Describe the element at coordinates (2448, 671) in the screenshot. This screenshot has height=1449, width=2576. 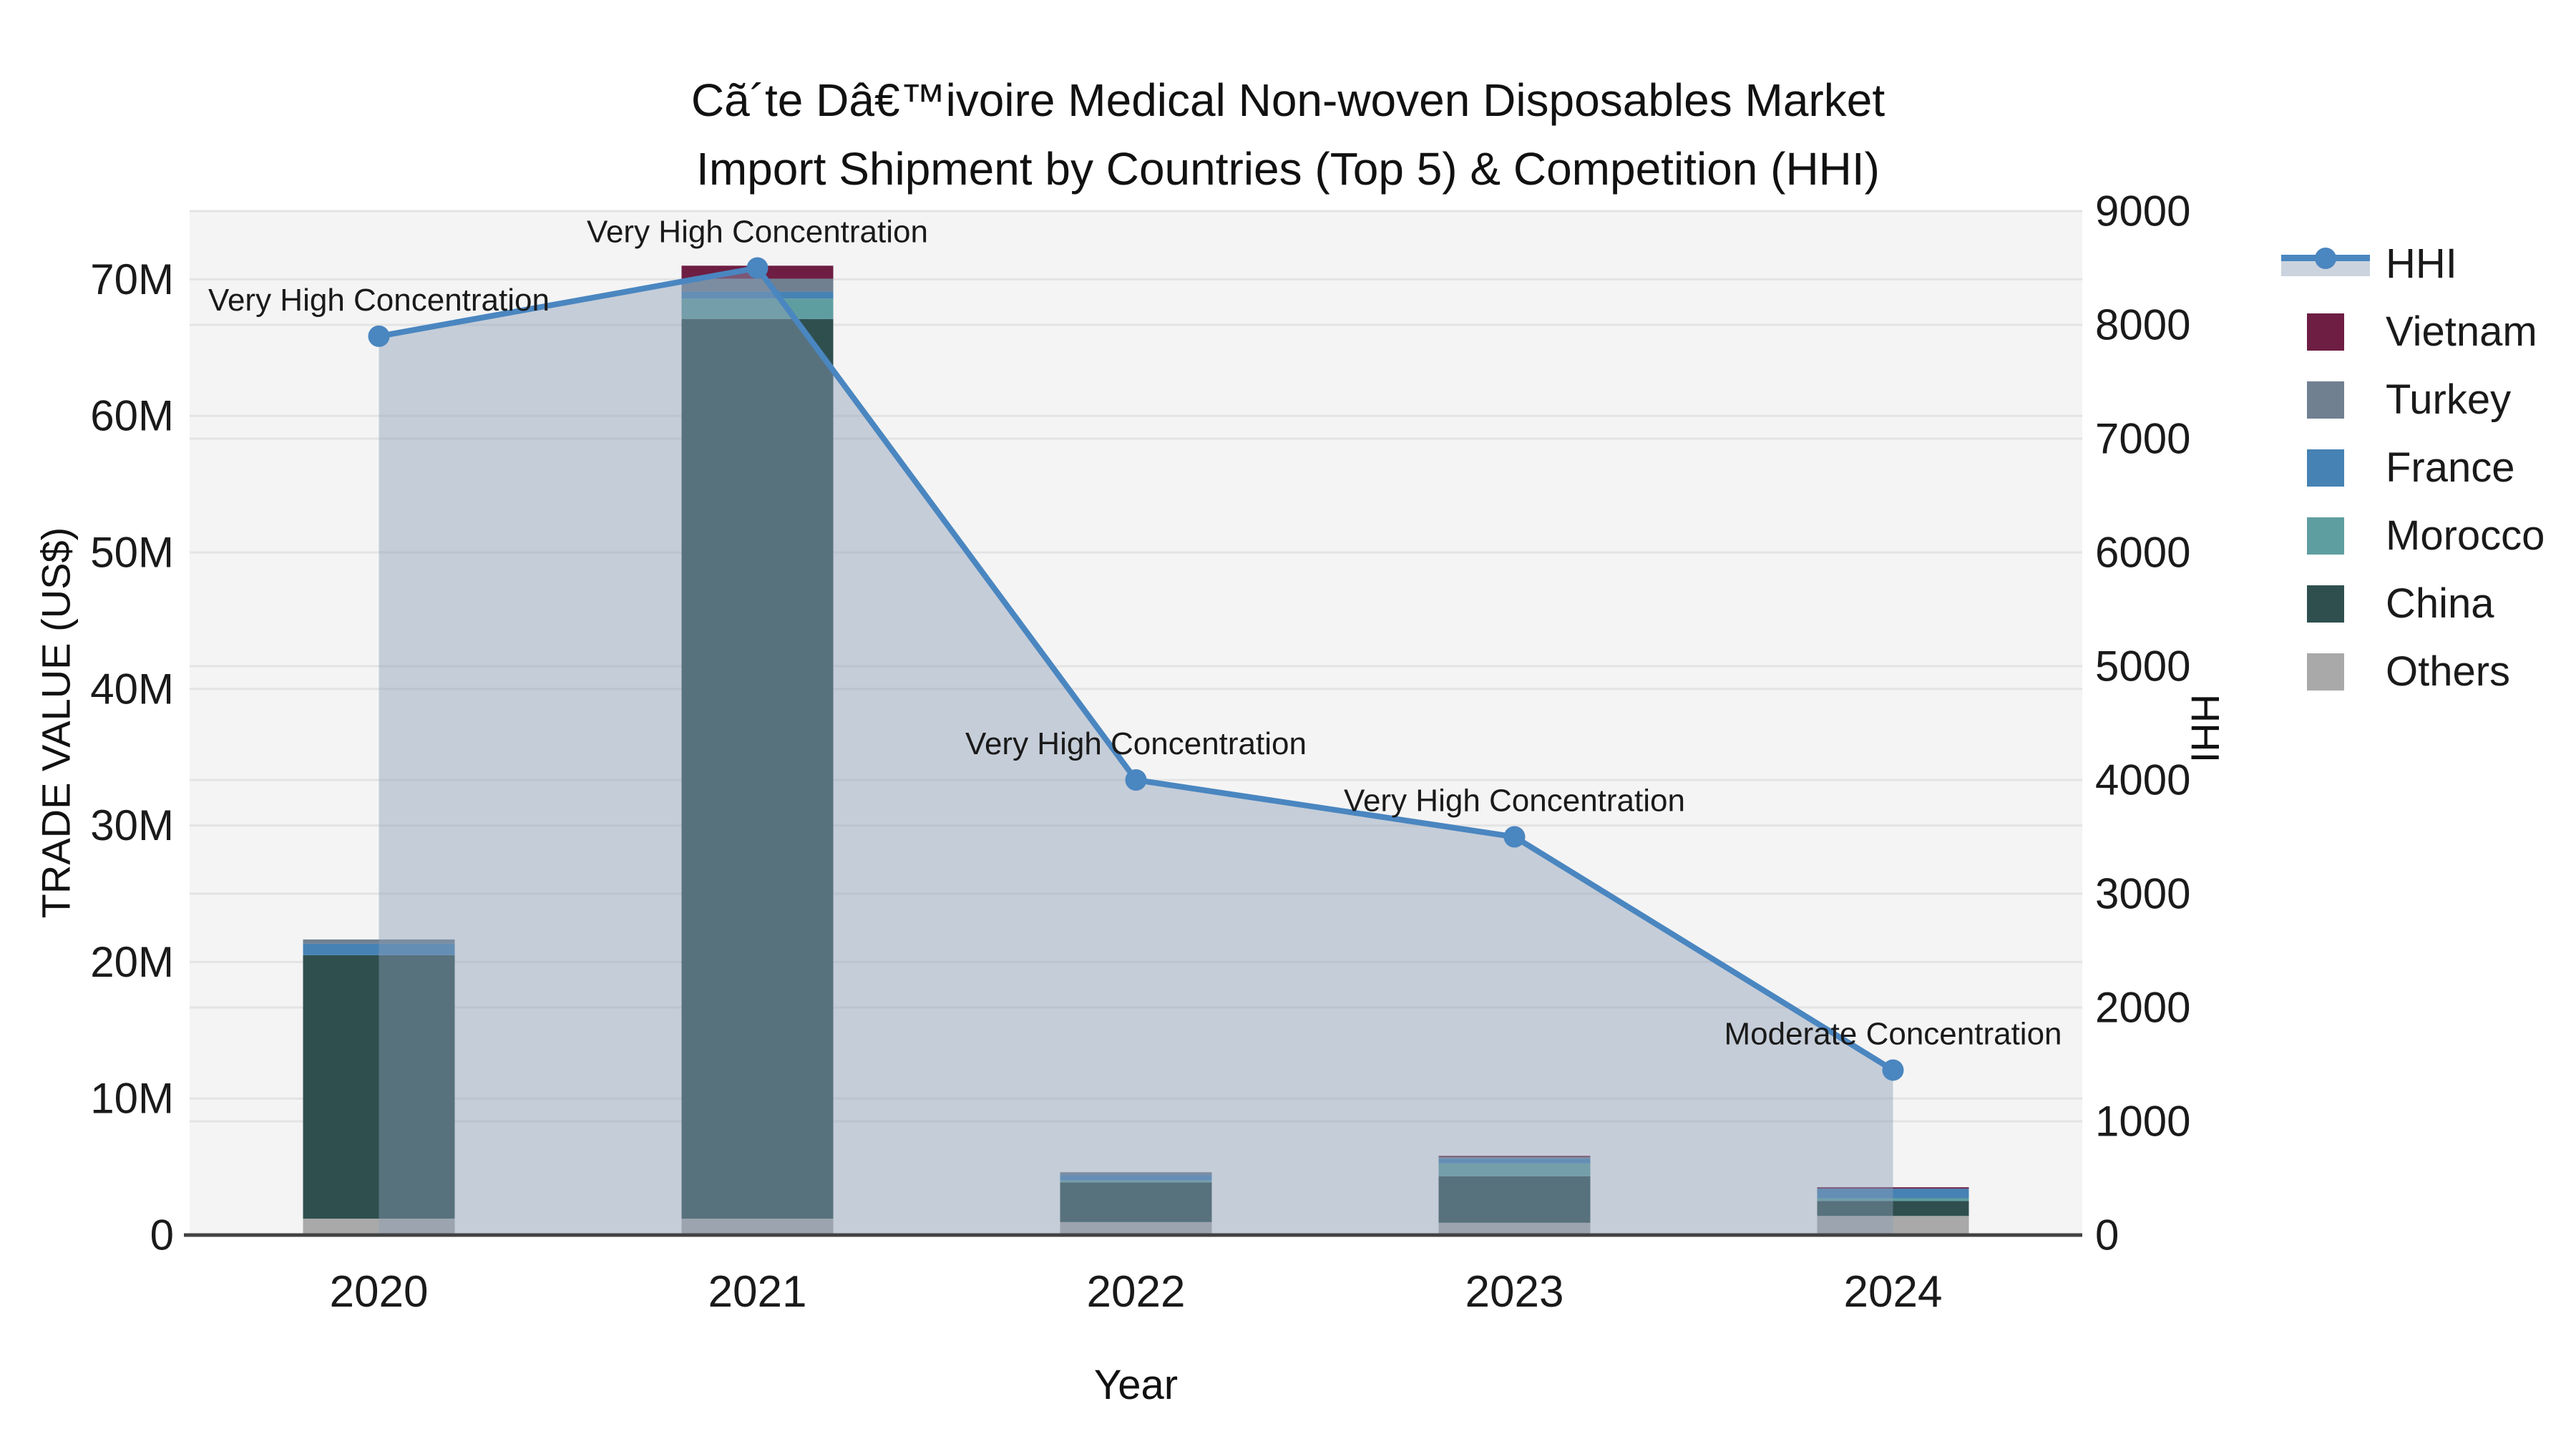
I see `legend-label: Others` at that location.